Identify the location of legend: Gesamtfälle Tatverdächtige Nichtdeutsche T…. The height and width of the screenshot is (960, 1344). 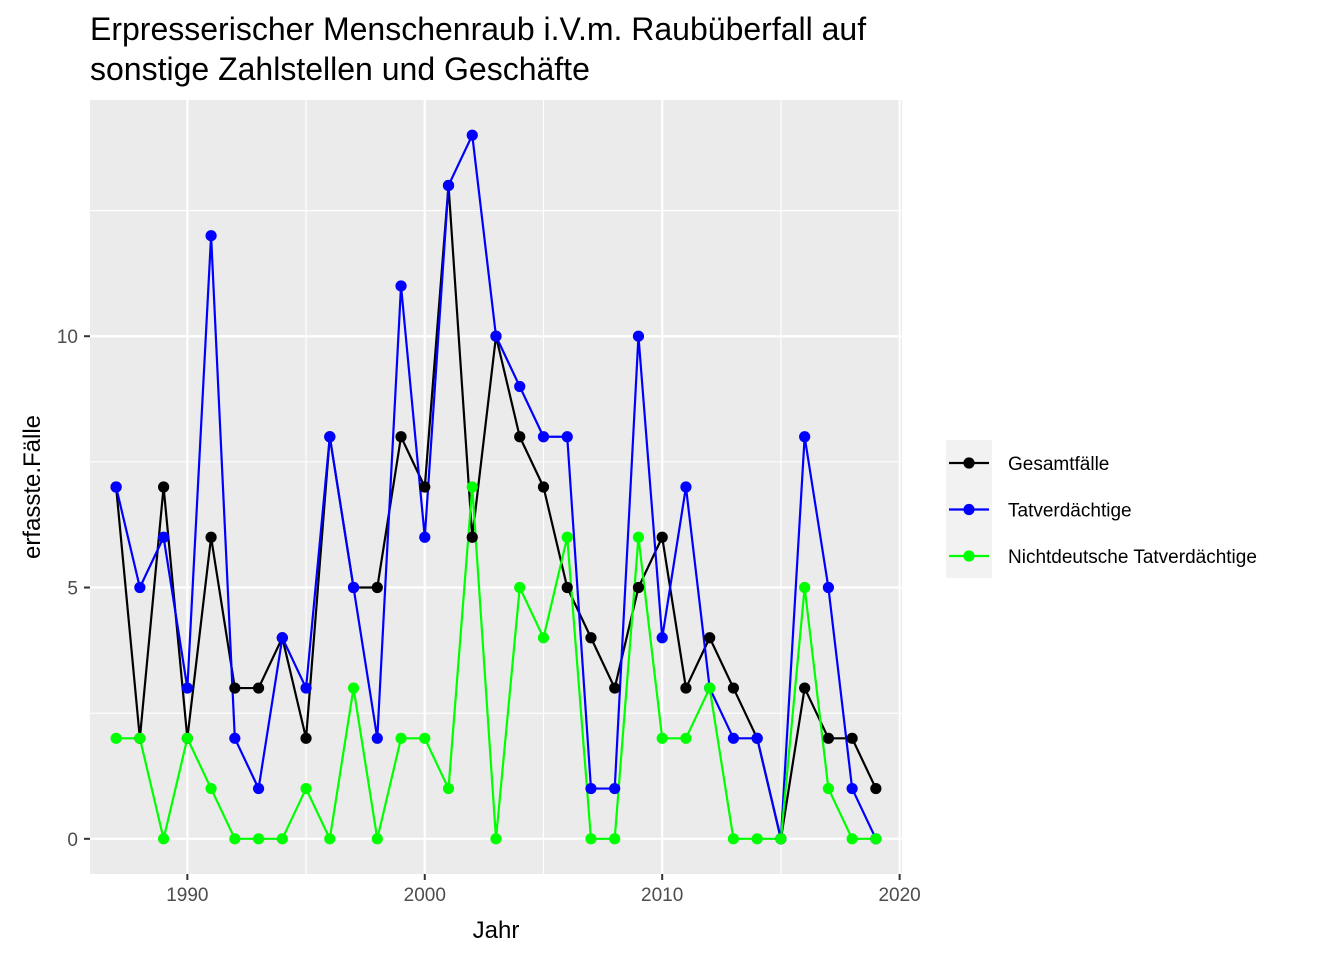
(1101, 509).